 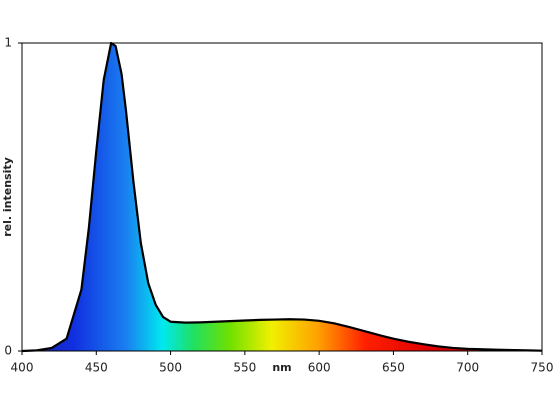 I want to click on x-tick-label: 650, so click(x=393, y=368).